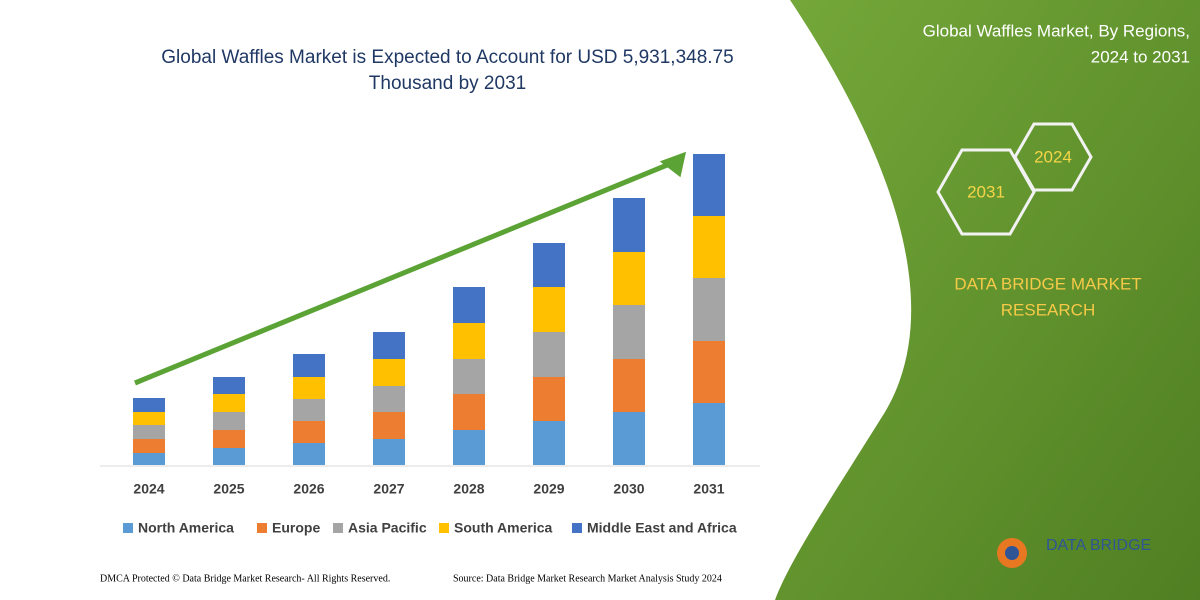 The width and height of the screenshot is (1200, 600). What do you see at coordinates (503, 528) in the screenshot?
I see `legend-label: South America` at bounding box center [503, 528].